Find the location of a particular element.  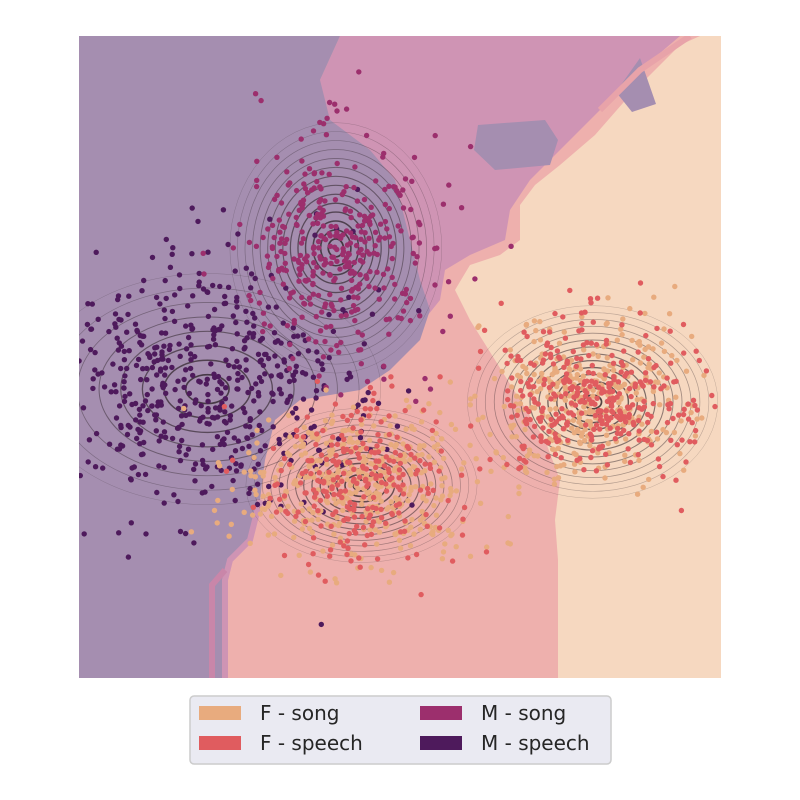

legend-label-m-song: M - song is located at coordinates (523, 713).